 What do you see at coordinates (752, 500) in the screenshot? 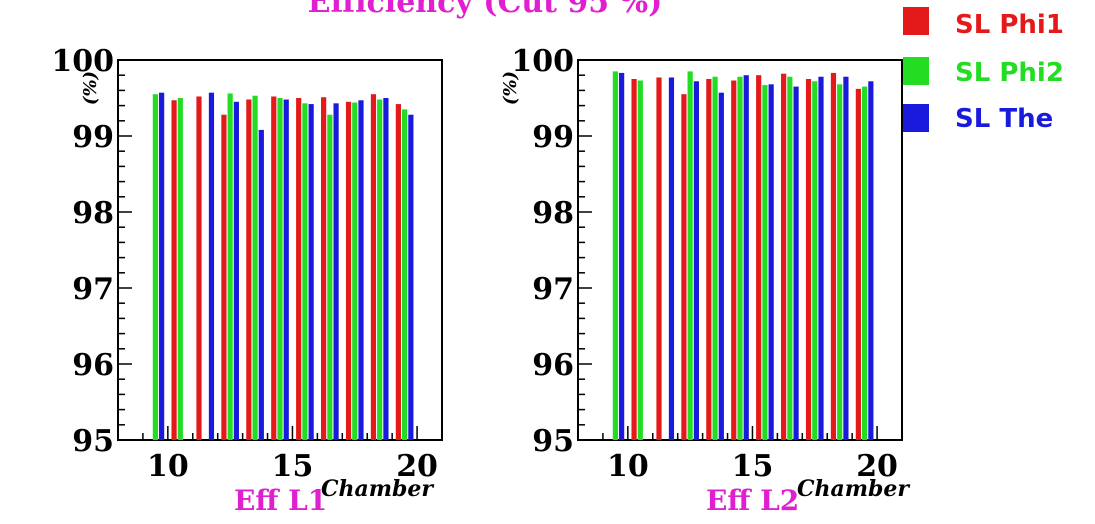
I see `panel-label: Eff L2` at bounding box center [752, 500].